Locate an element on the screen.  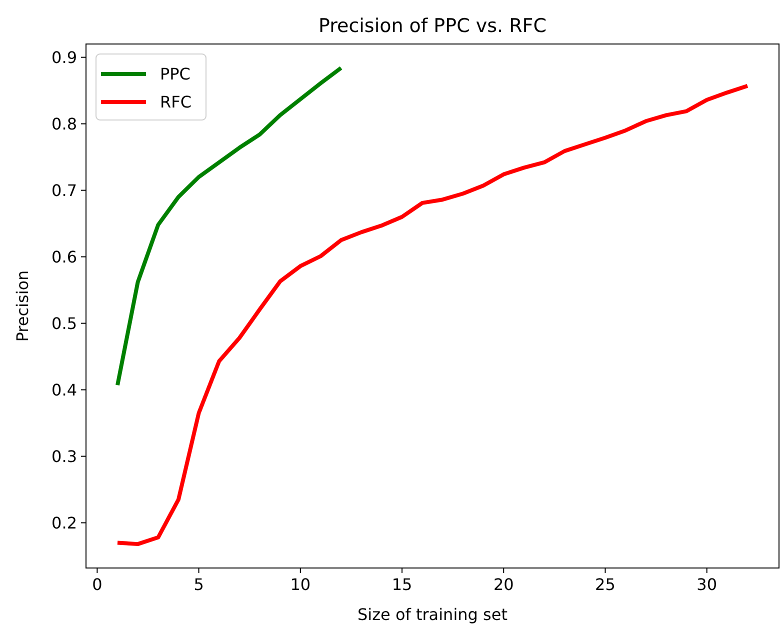
x-tick-label: 25 is located at coordinates (605, 584).